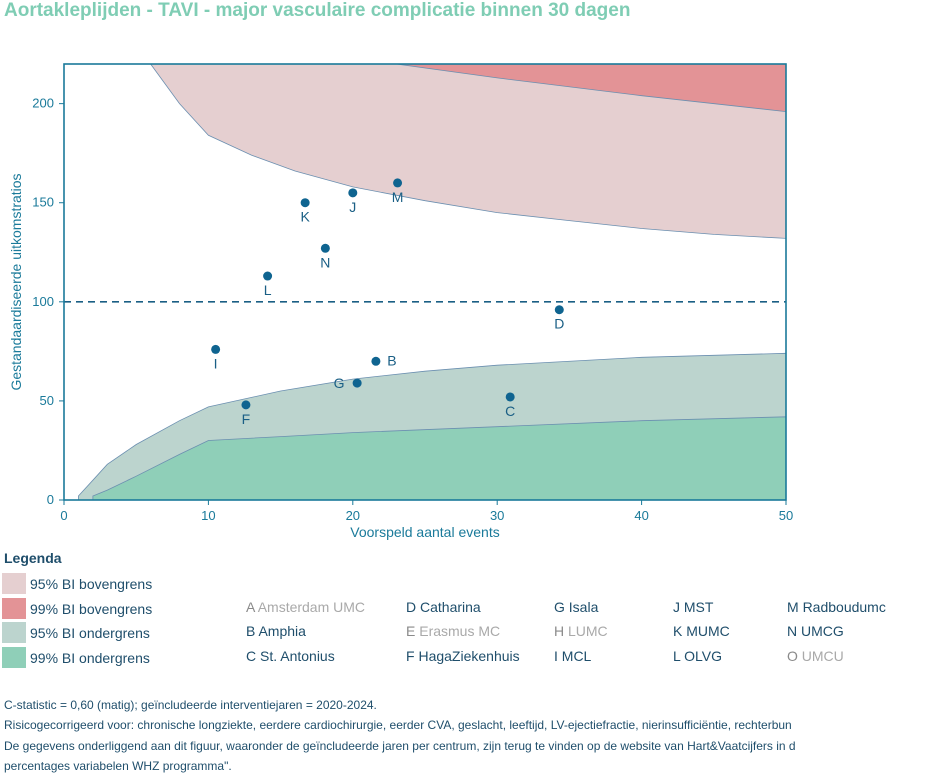 Image resolution: width=930 pixels, height=775 pixels. Describe the element at coordinates (510, 411) in the screenshot. I see `data-point-label: C` at that location.